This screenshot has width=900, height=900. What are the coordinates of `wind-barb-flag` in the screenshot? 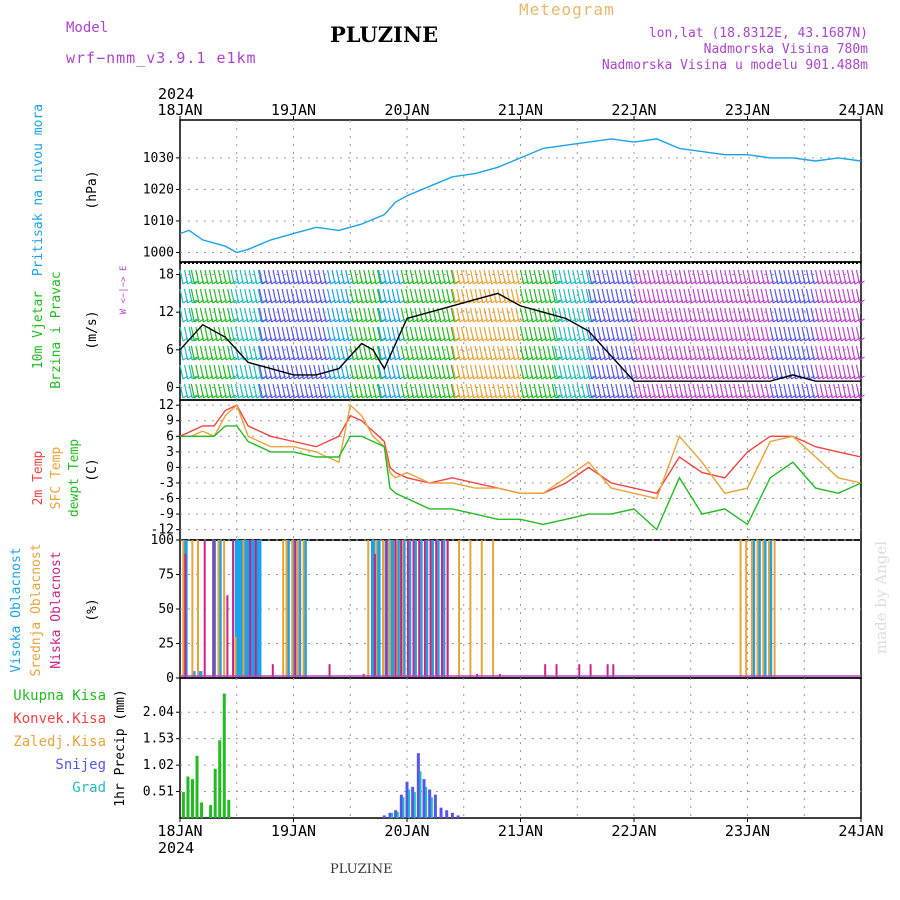 It's located at (862, 396).